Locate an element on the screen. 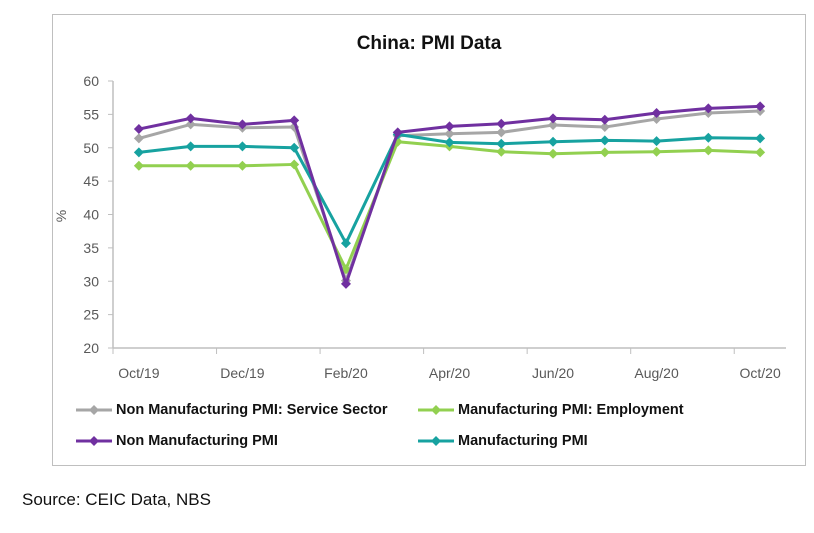  legend-item-service-sector: Non Manufacturing PMI: Service Sector is located at coordinates (232, 410).